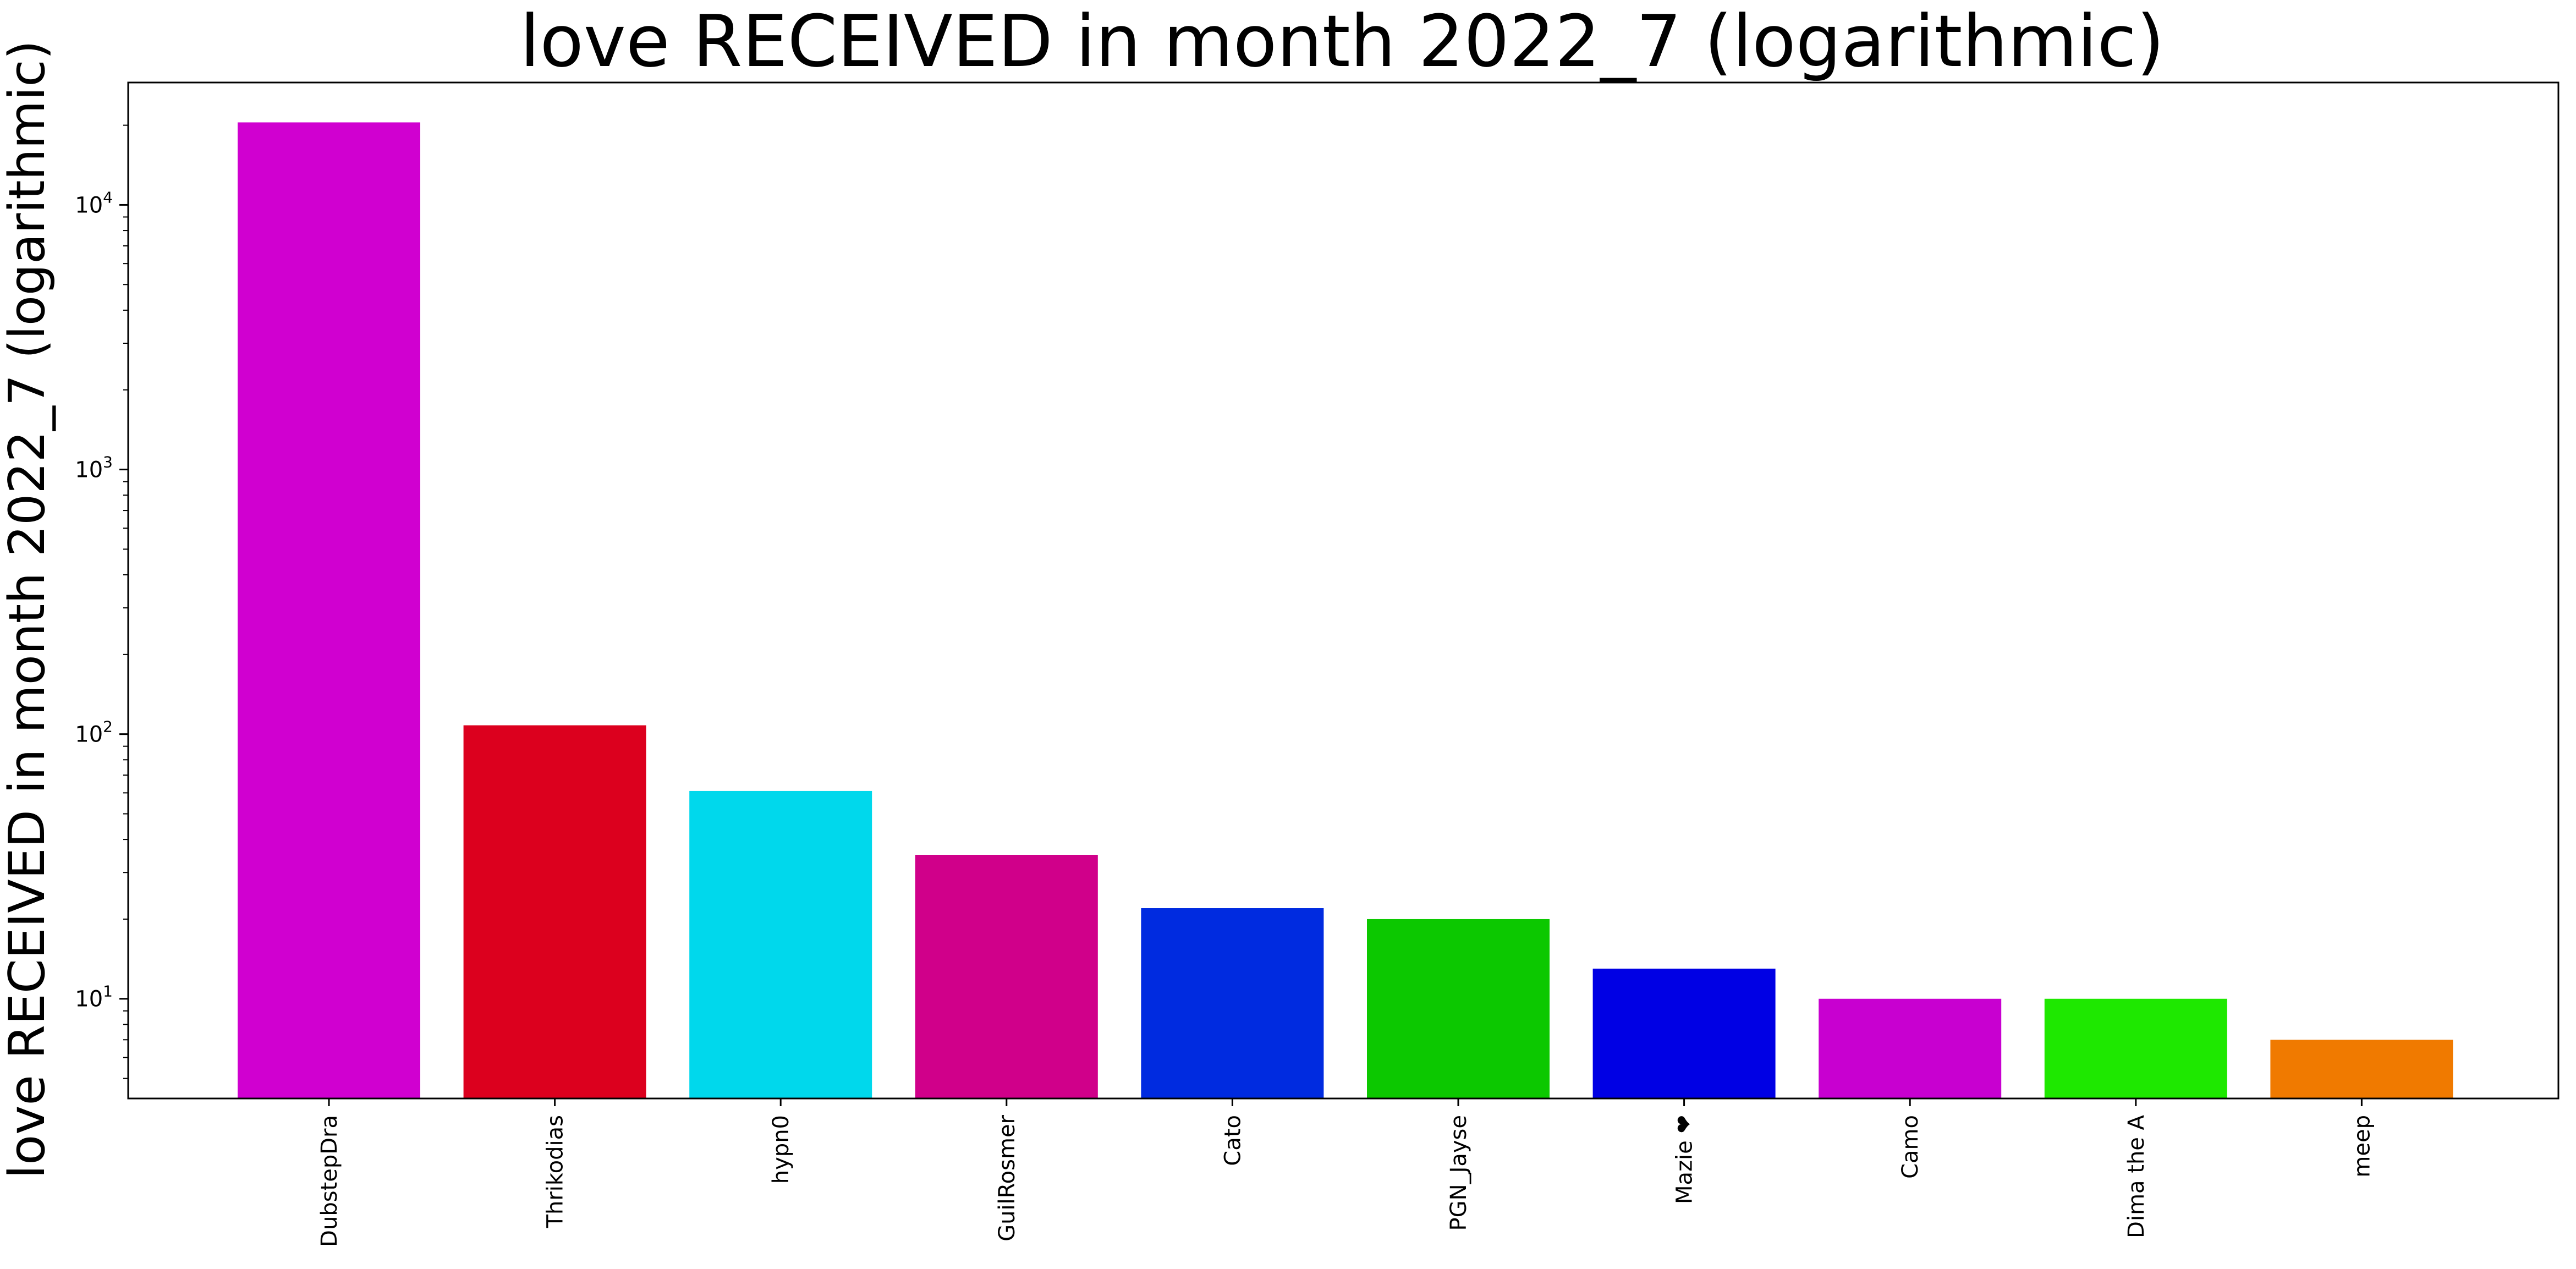 The image size is (2576, 1269). Describe the element at coordinates (2136, 1176) in the screenshot. I see `x-tick-label: Dima the A` at that location.